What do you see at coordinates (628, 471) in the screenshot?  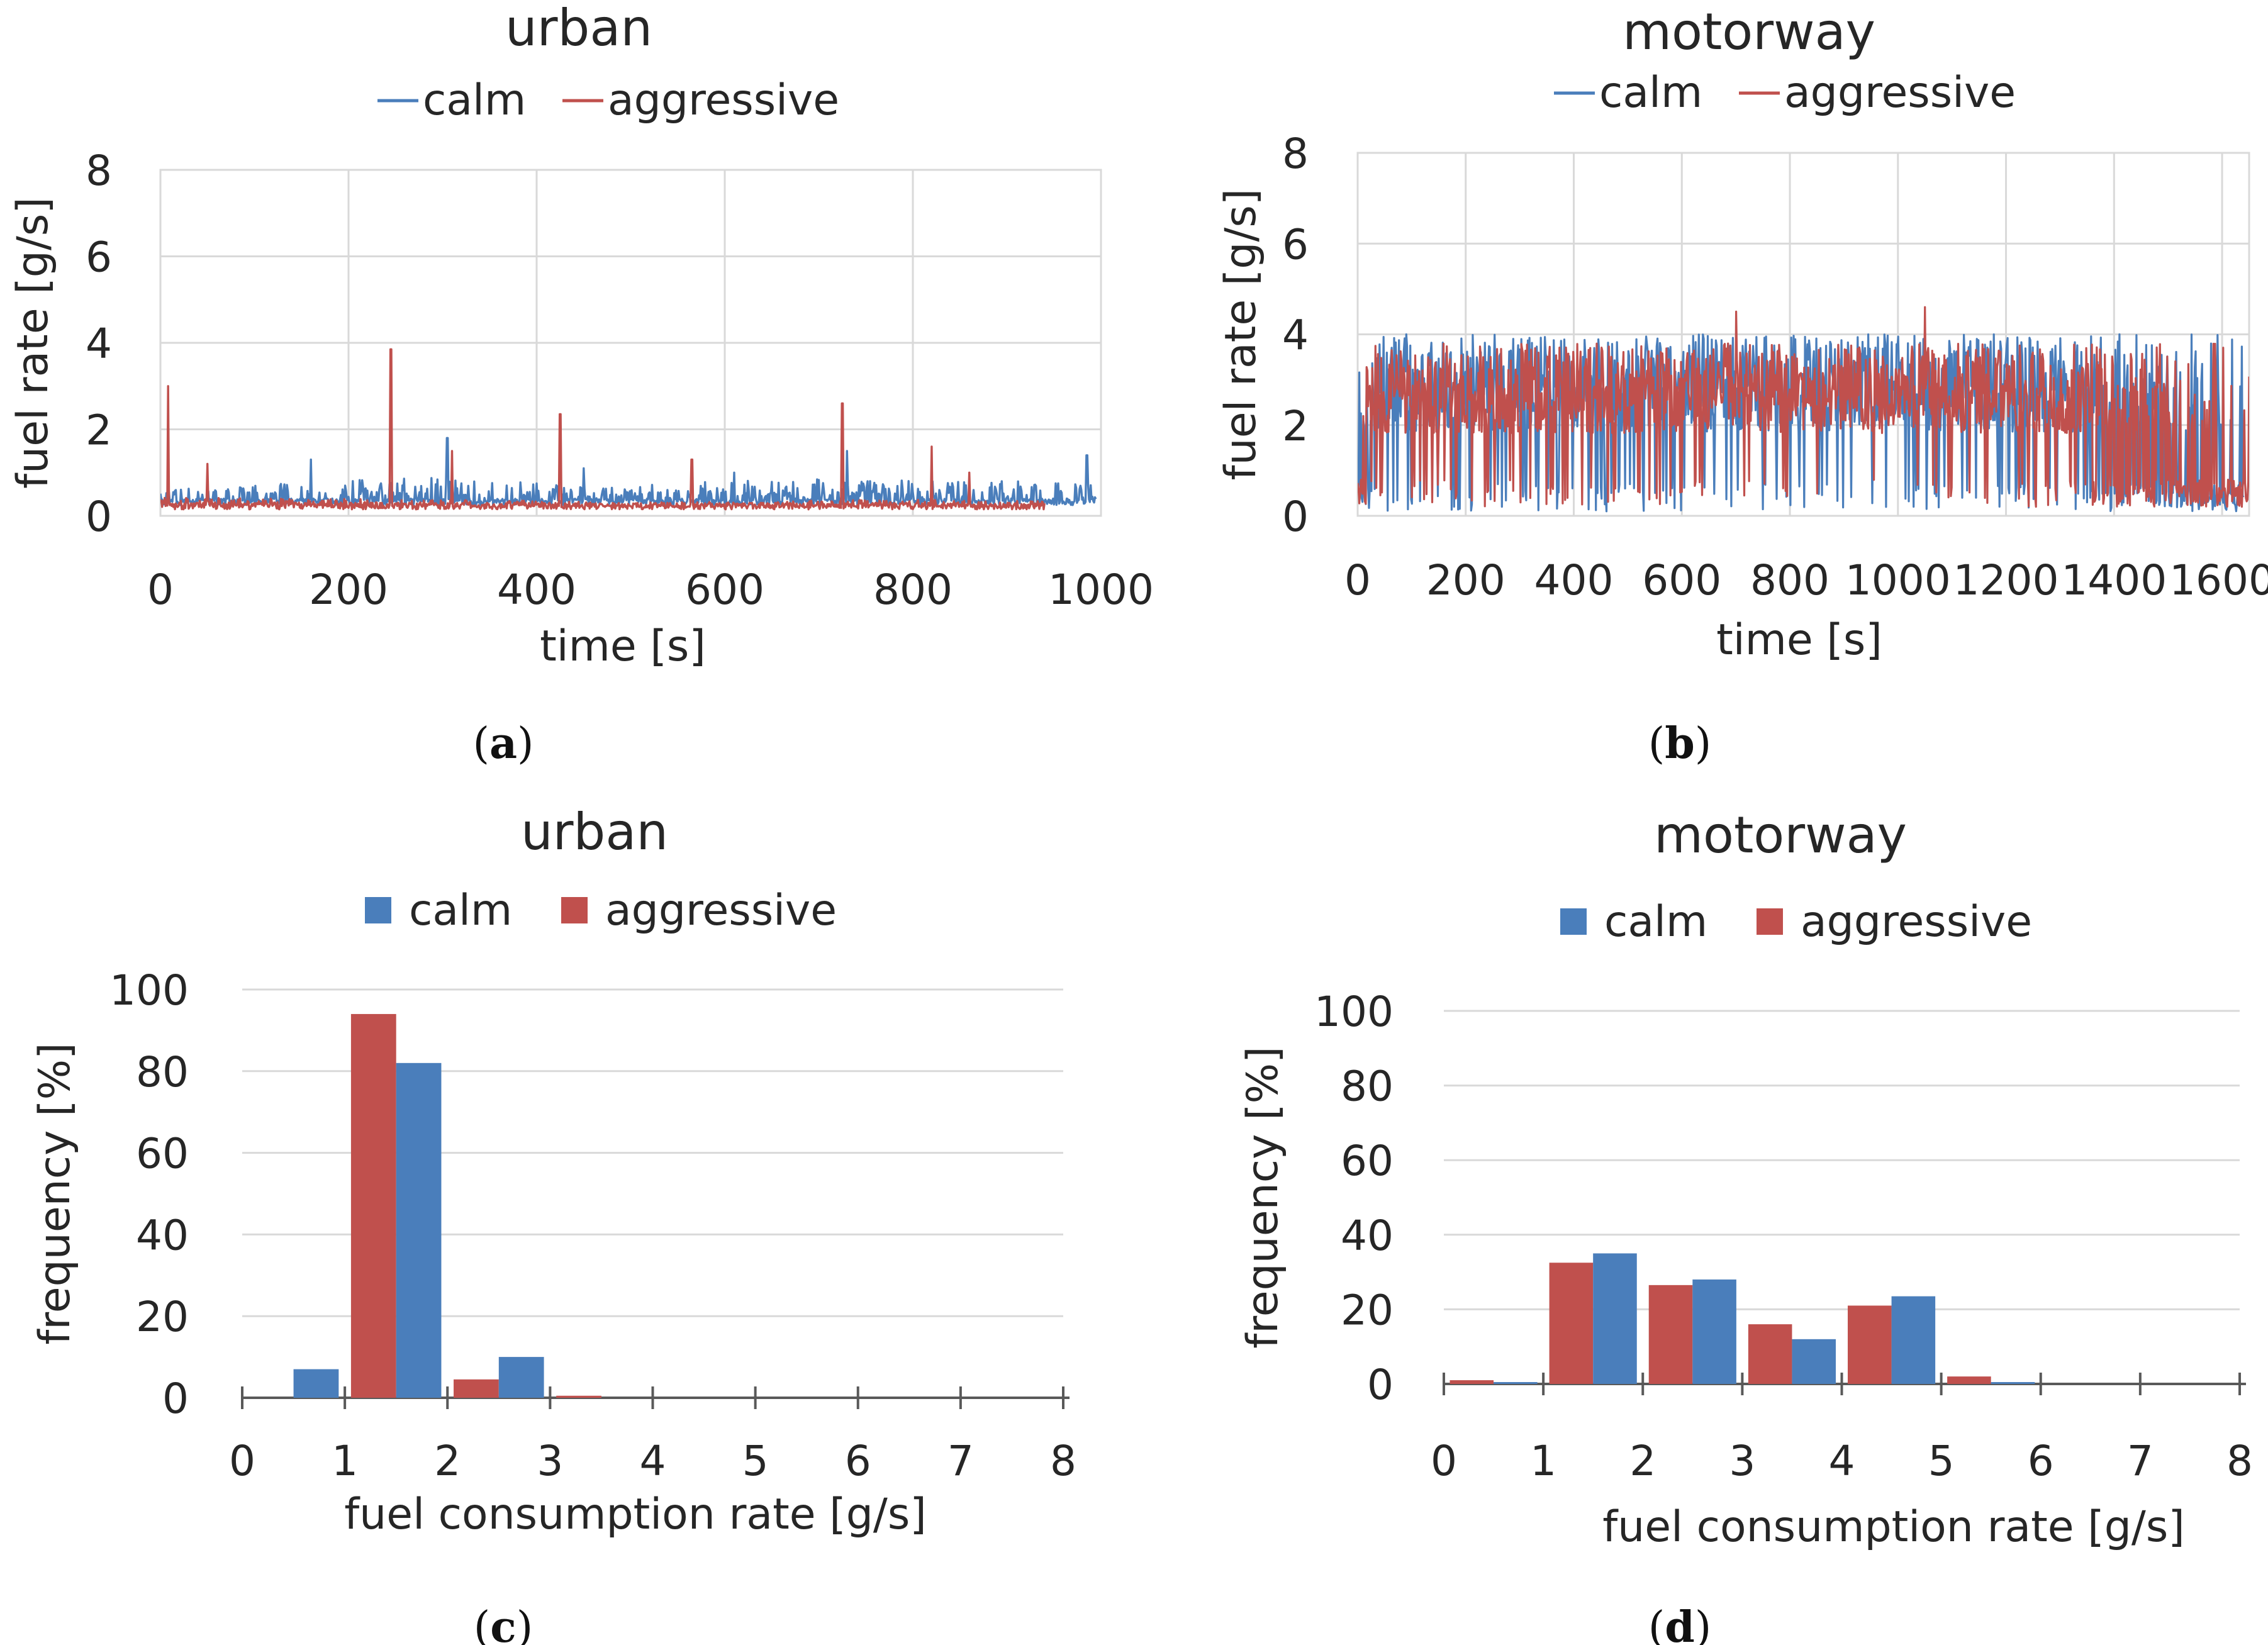 I see `series-line-calm` at bounding box center [628, 471].